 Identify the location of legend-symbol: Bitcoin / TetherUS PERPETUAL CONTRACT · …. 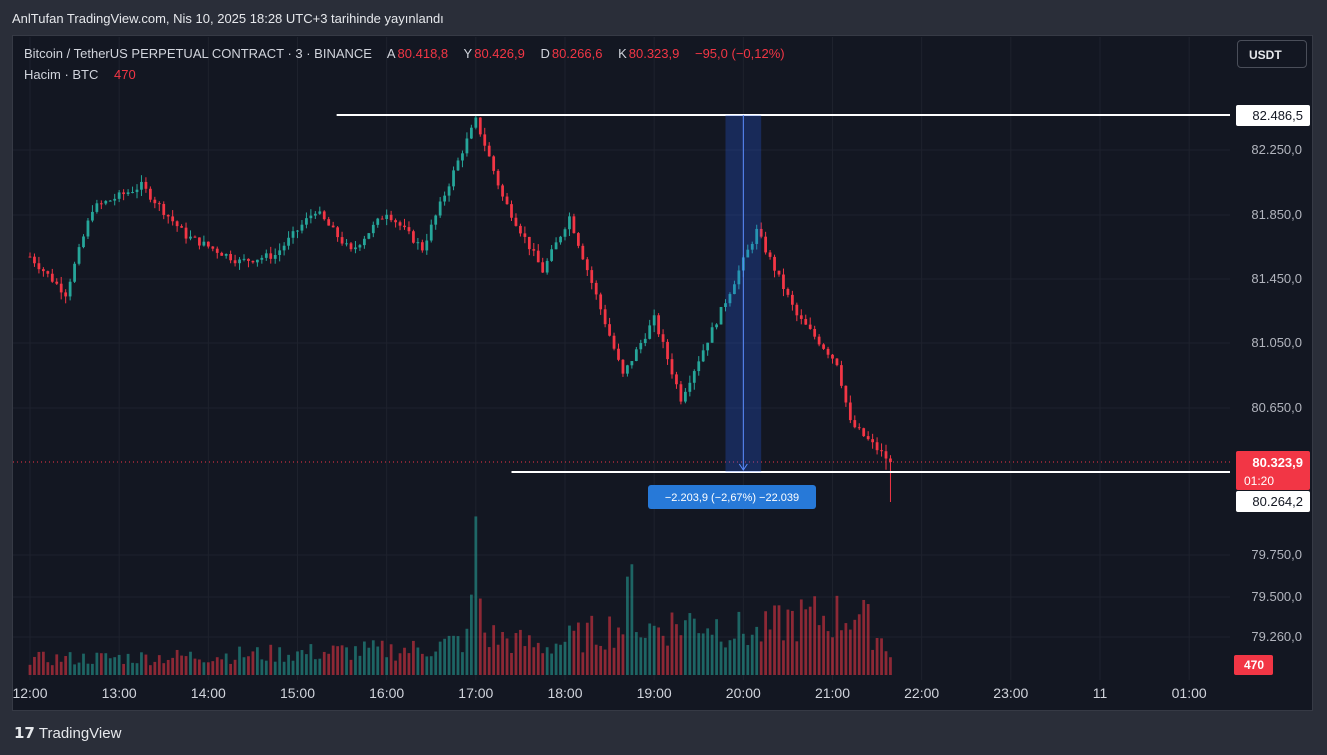
(198, 53).